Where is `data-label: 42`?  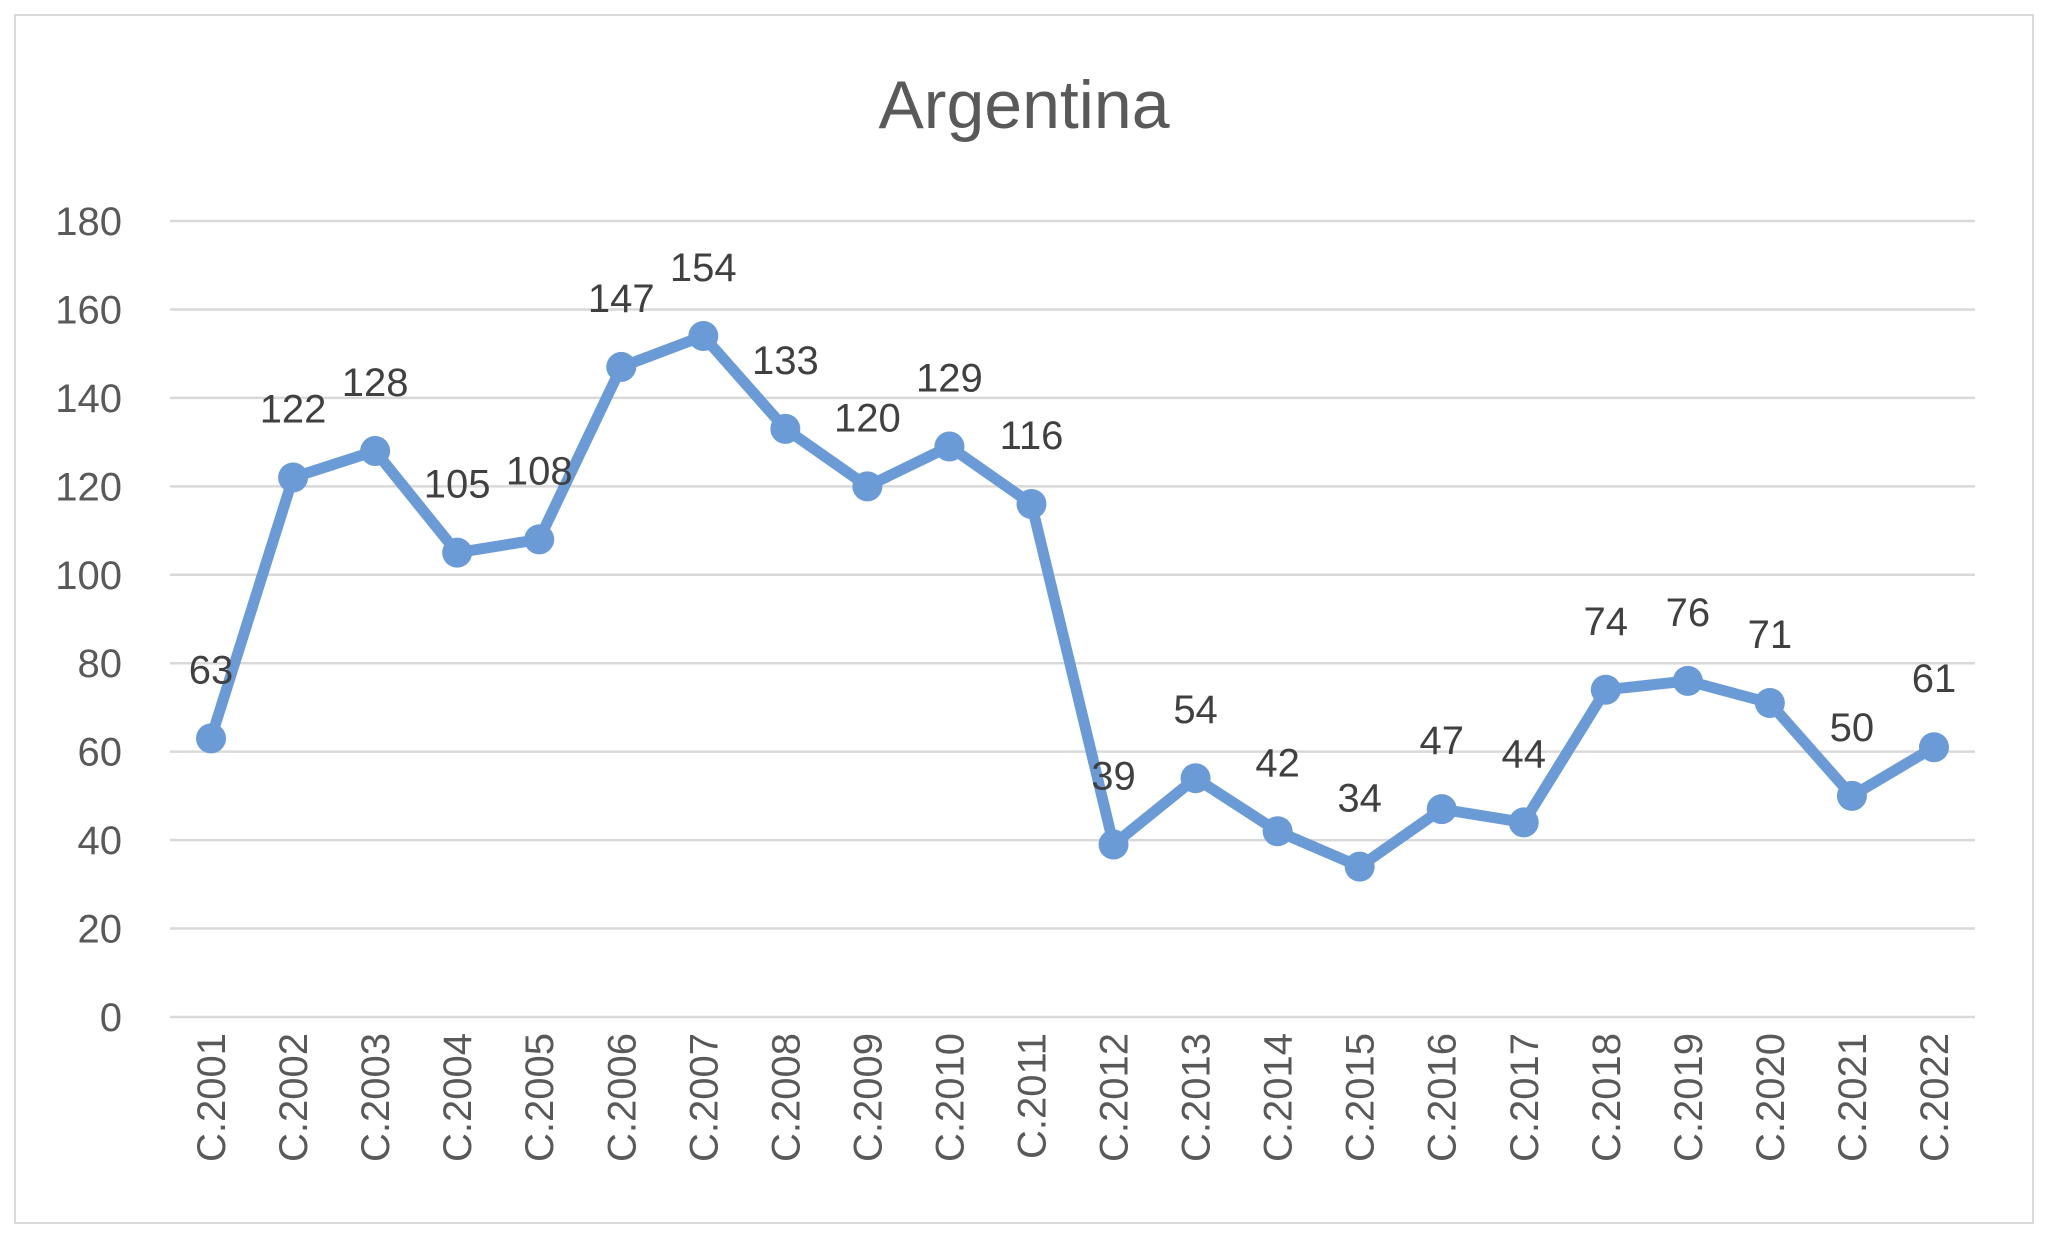 data-label: 42 is located at coordinates (1277, 763).